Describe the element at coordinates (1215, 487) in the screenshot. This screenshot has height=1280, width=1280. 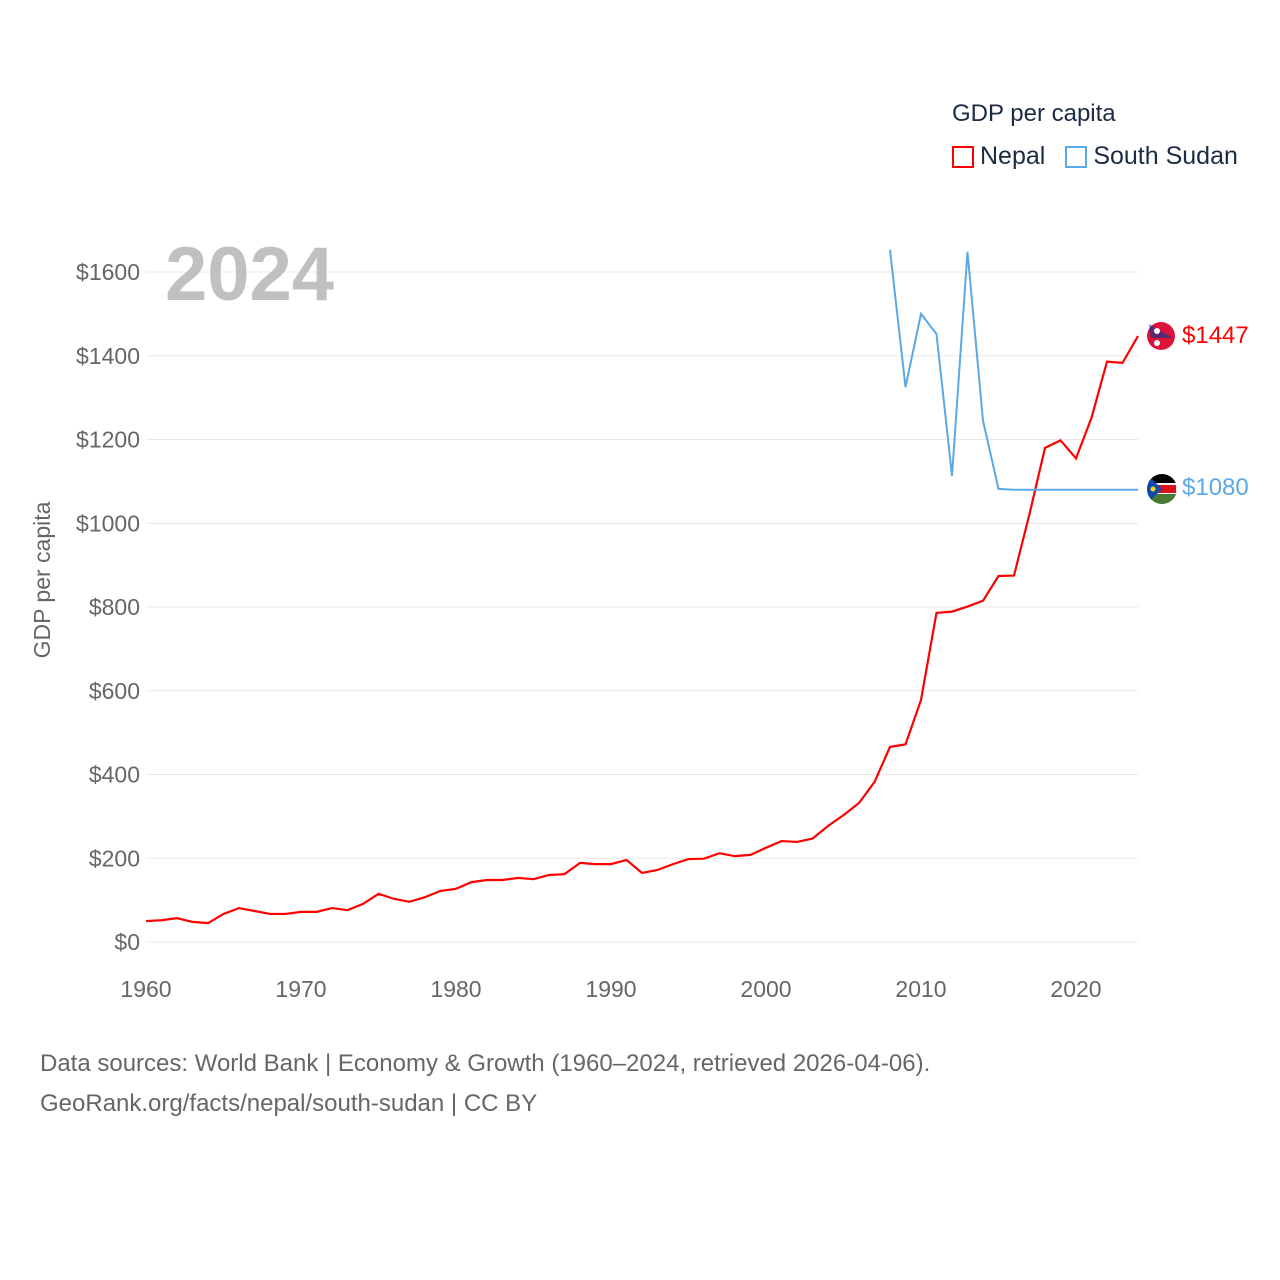
I see `end-label-south-sudan: $1080` at that location.